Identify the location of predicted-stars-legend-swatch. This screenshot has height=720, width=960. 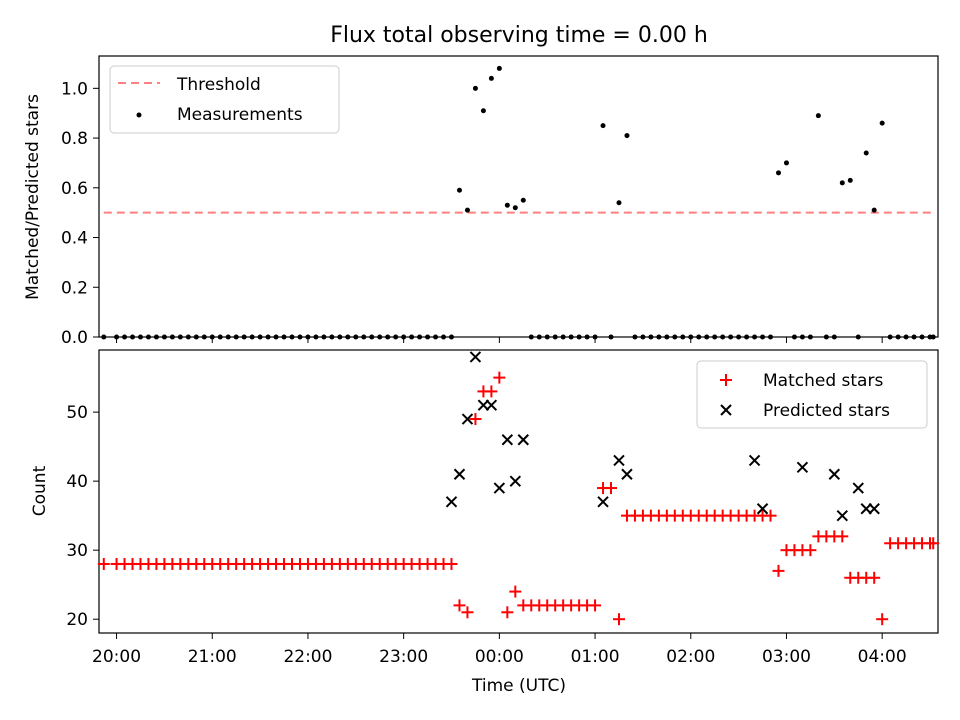
(726, 410).